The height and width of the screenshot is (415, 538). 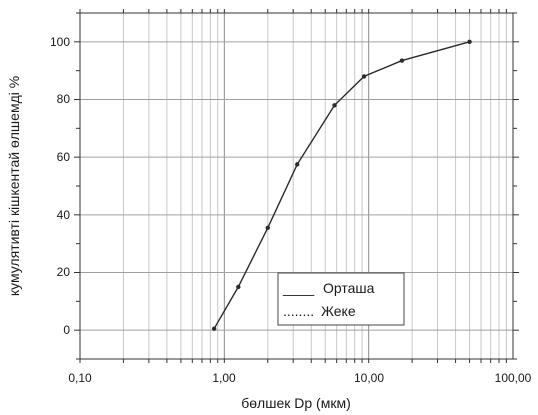 What do you see at coordinates (513, 378) in the screenshot?
I see `x-tick-label: 100,00` at bounding box center [513, 378].